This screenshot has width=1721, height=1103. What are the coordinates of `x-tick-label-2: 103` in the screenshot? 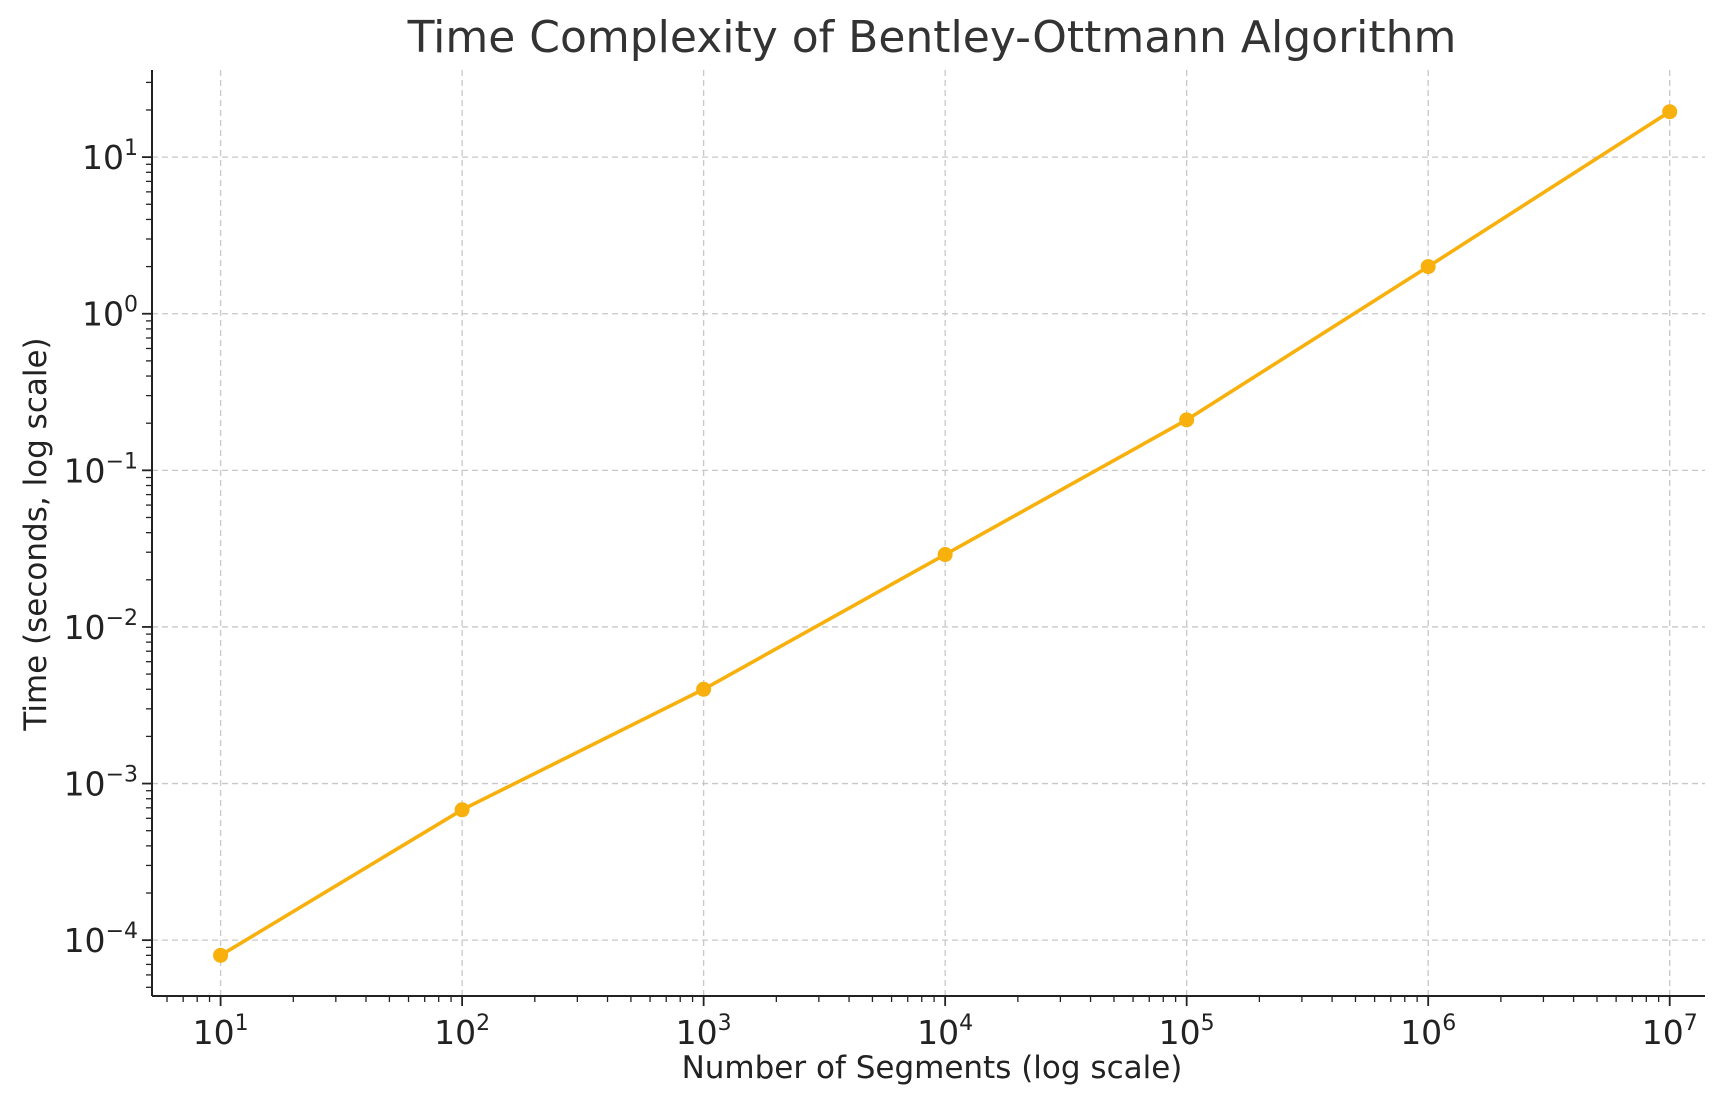 It's located at (704, 1031).